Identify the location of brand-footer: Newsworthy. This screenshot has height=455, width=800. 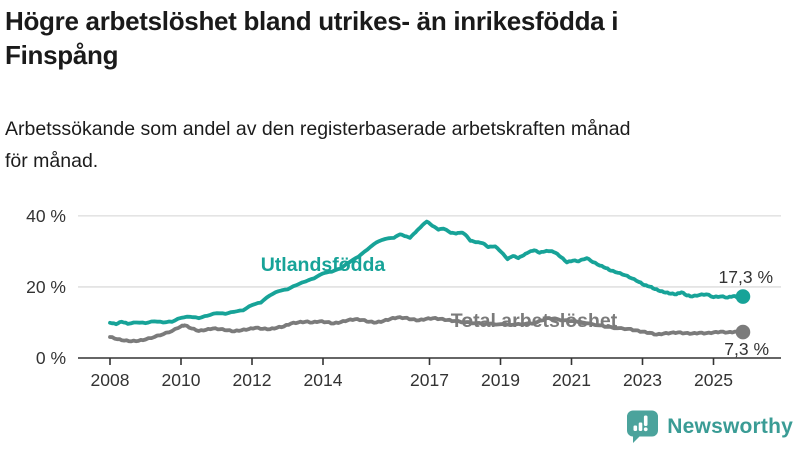
(709, 426).